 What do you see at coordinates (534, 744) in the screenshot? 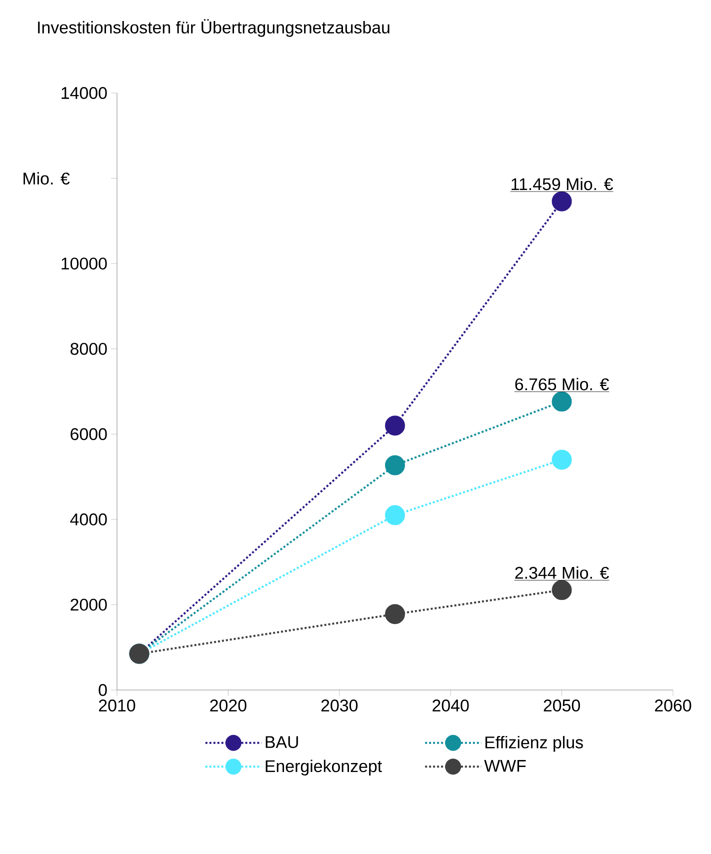
I see `legend-label: Effizienz plus` at bounding box center [534, 744].